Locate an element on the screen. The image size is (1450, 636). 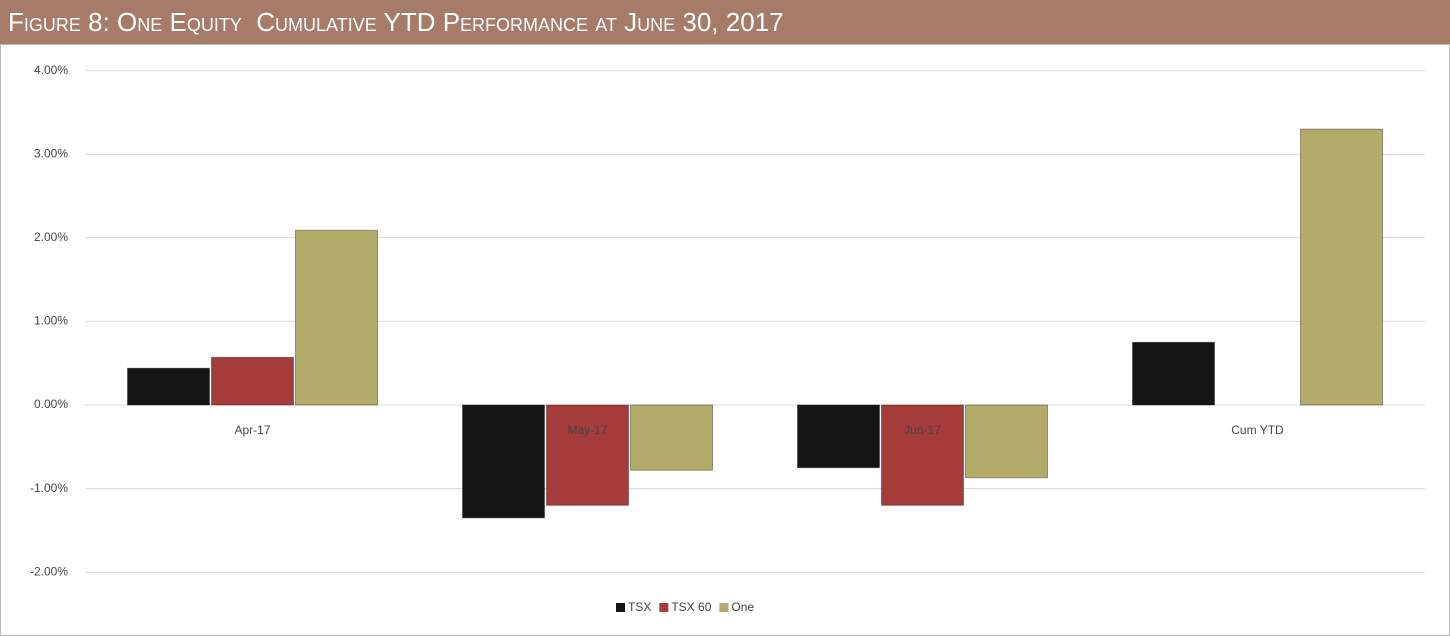
y-tick-label: 4.00% is located at coordinates (51, 70).